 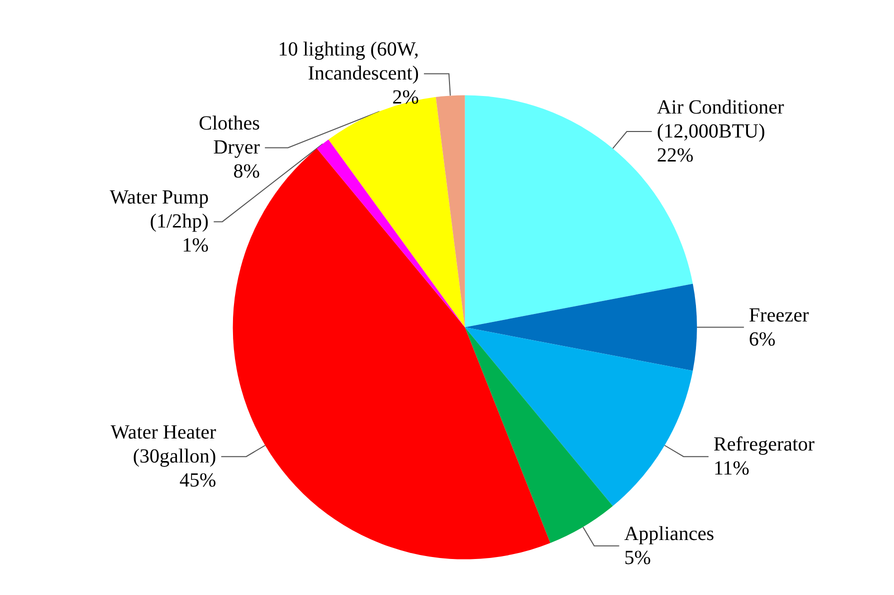 I want to click on slice-label: Appliances, so click(x=669, y=533).